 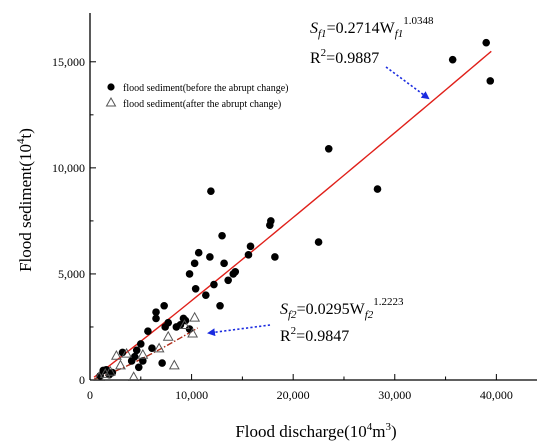 What do you see at coordinates (407, 83) in the screenshot?
I see `fit1-arrow` at bounding box center [407, 83].